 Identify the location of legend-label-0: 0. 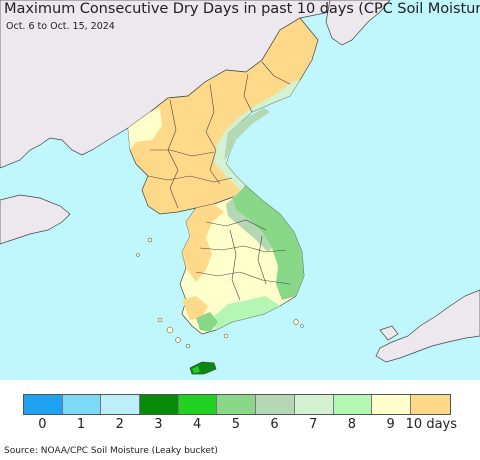
(42, 424).